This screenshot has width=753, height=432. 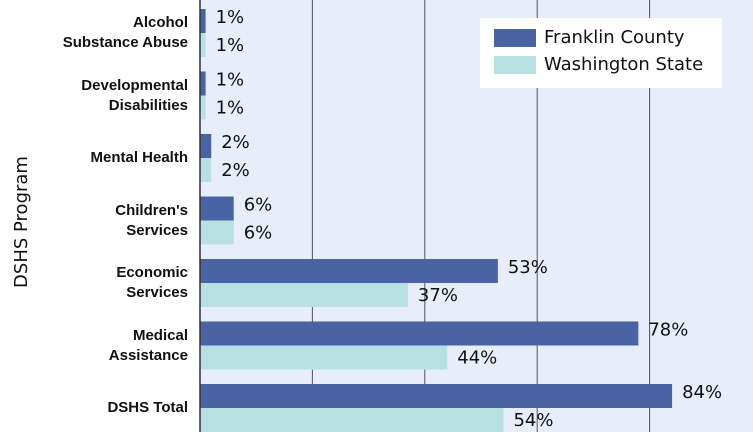 What do you see at coordinates (623, 64) in the screenshot?
I see `legend-label: Washington State` at bounding box center [623, 64].